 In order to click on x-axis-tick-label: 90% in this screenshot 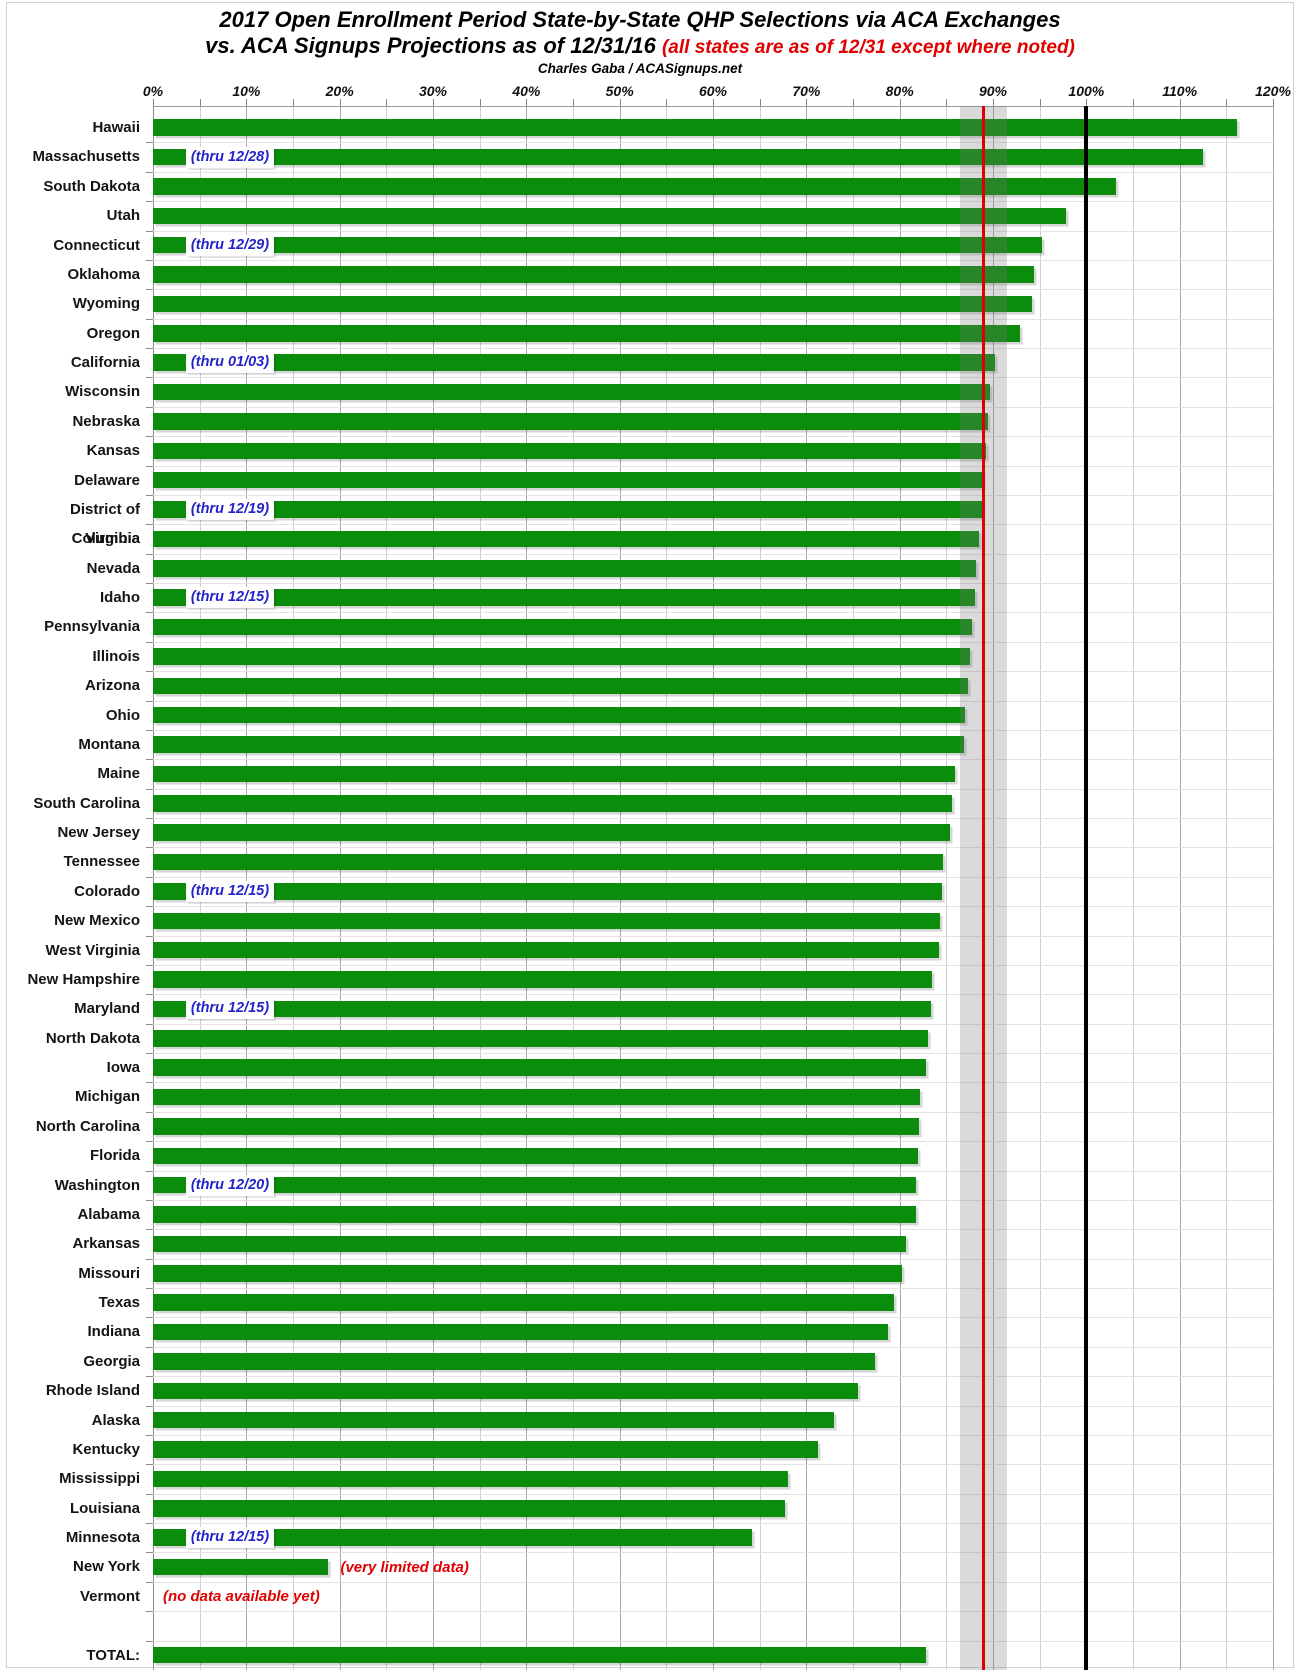, I will do `click(993, 91)`.